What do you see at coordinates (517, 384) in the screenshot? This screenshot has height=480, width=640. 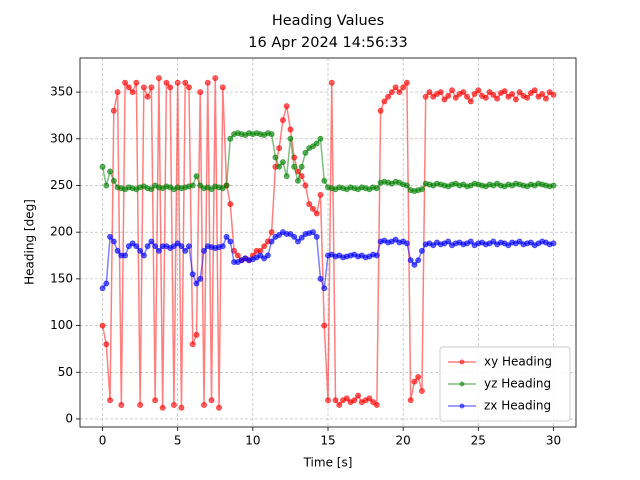 I see `legend-label: yz Heading` at bounding box center [517, 384].